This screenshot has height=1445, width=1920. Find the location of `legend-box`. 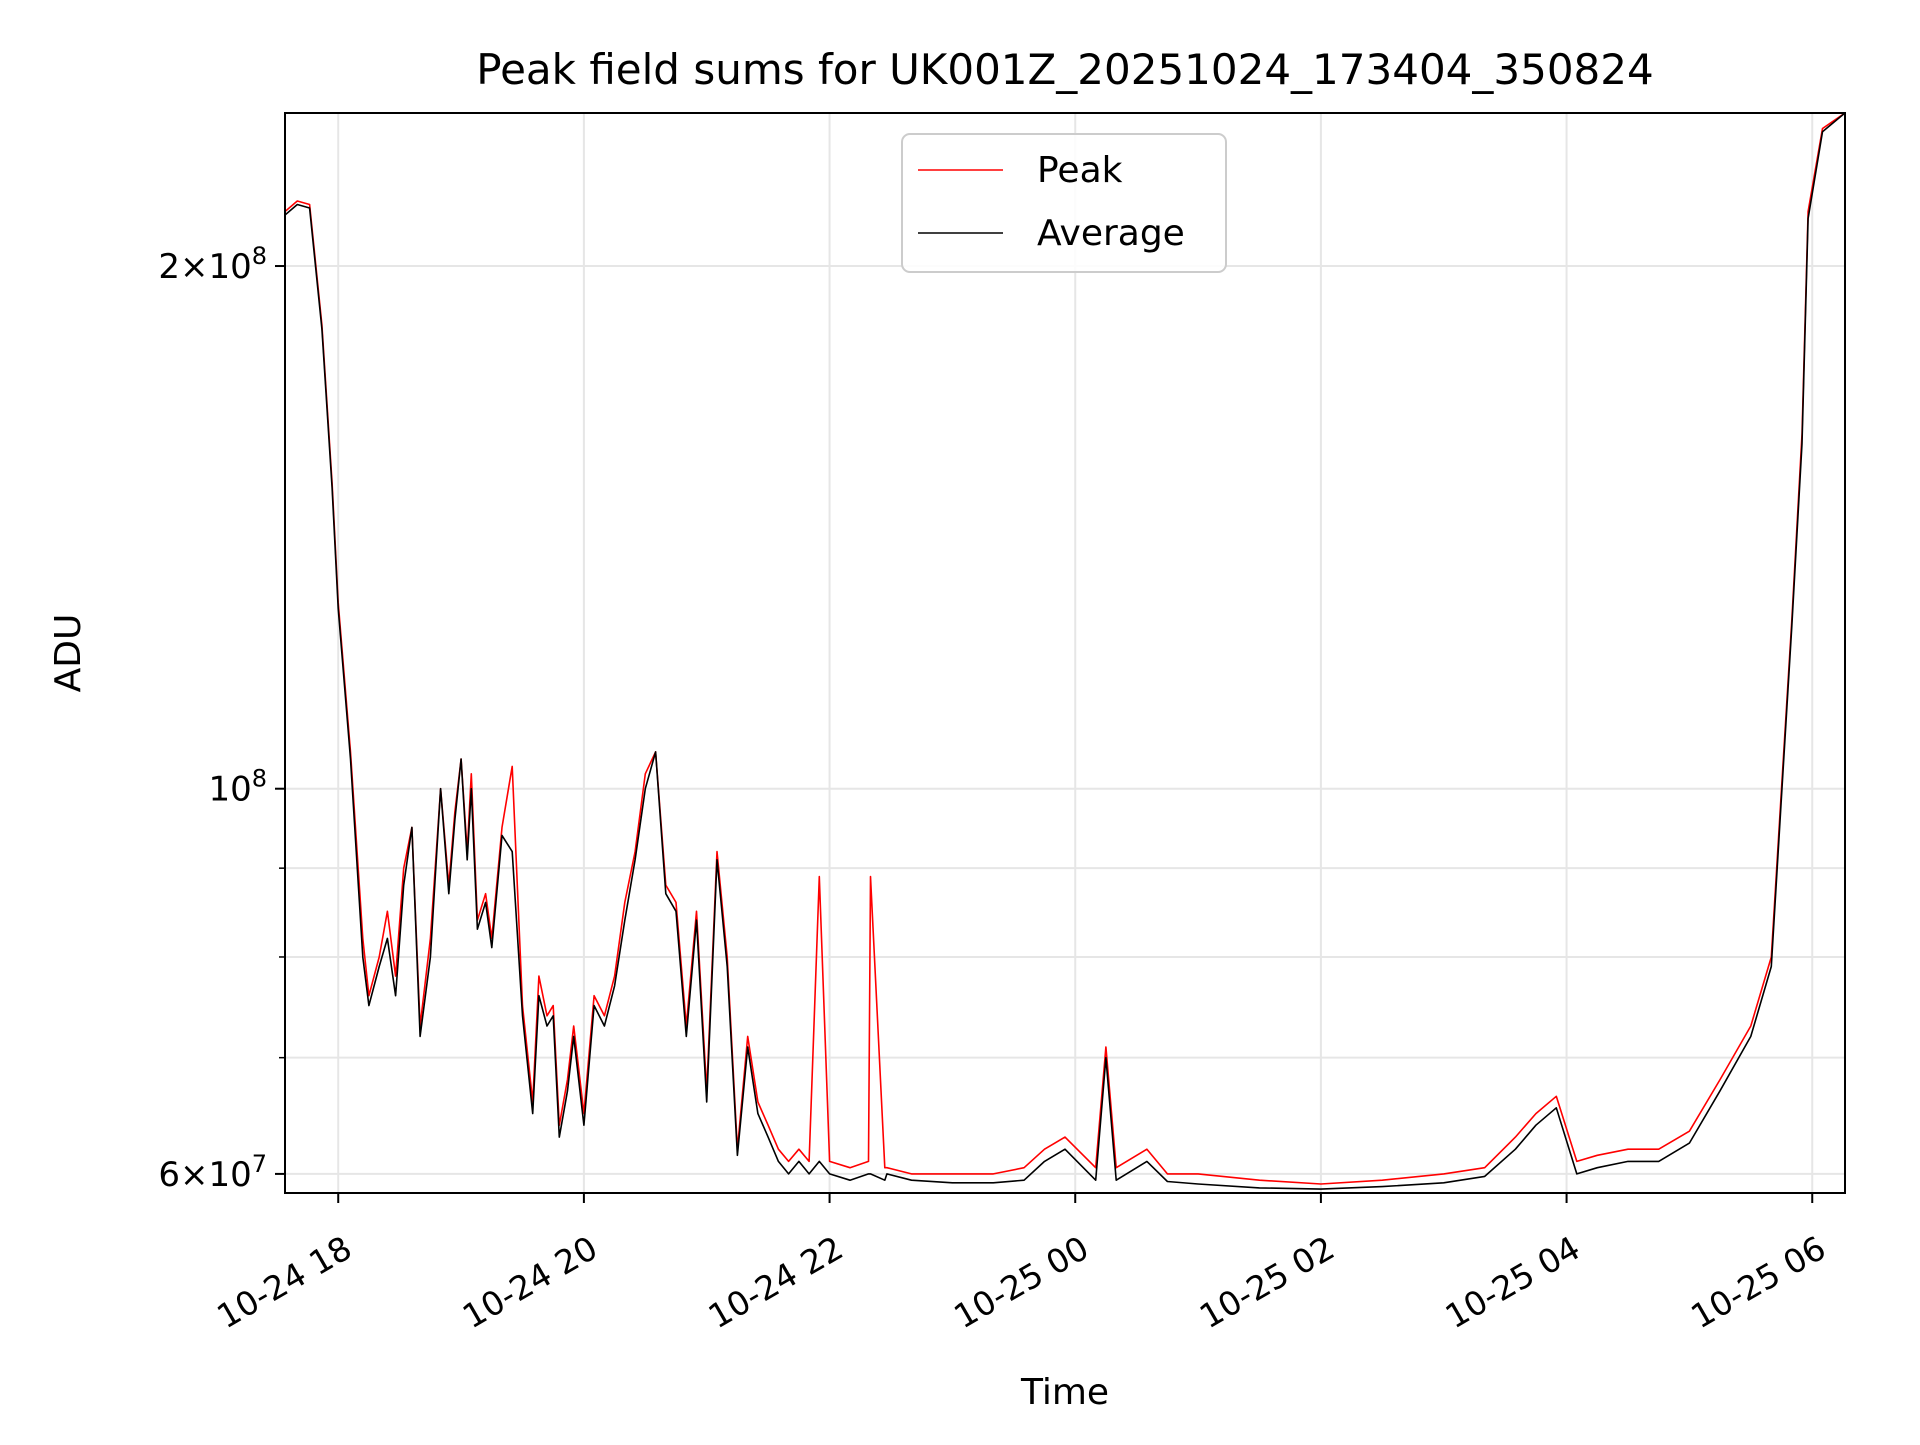

legend-box is located at coordinates (1064, 203).